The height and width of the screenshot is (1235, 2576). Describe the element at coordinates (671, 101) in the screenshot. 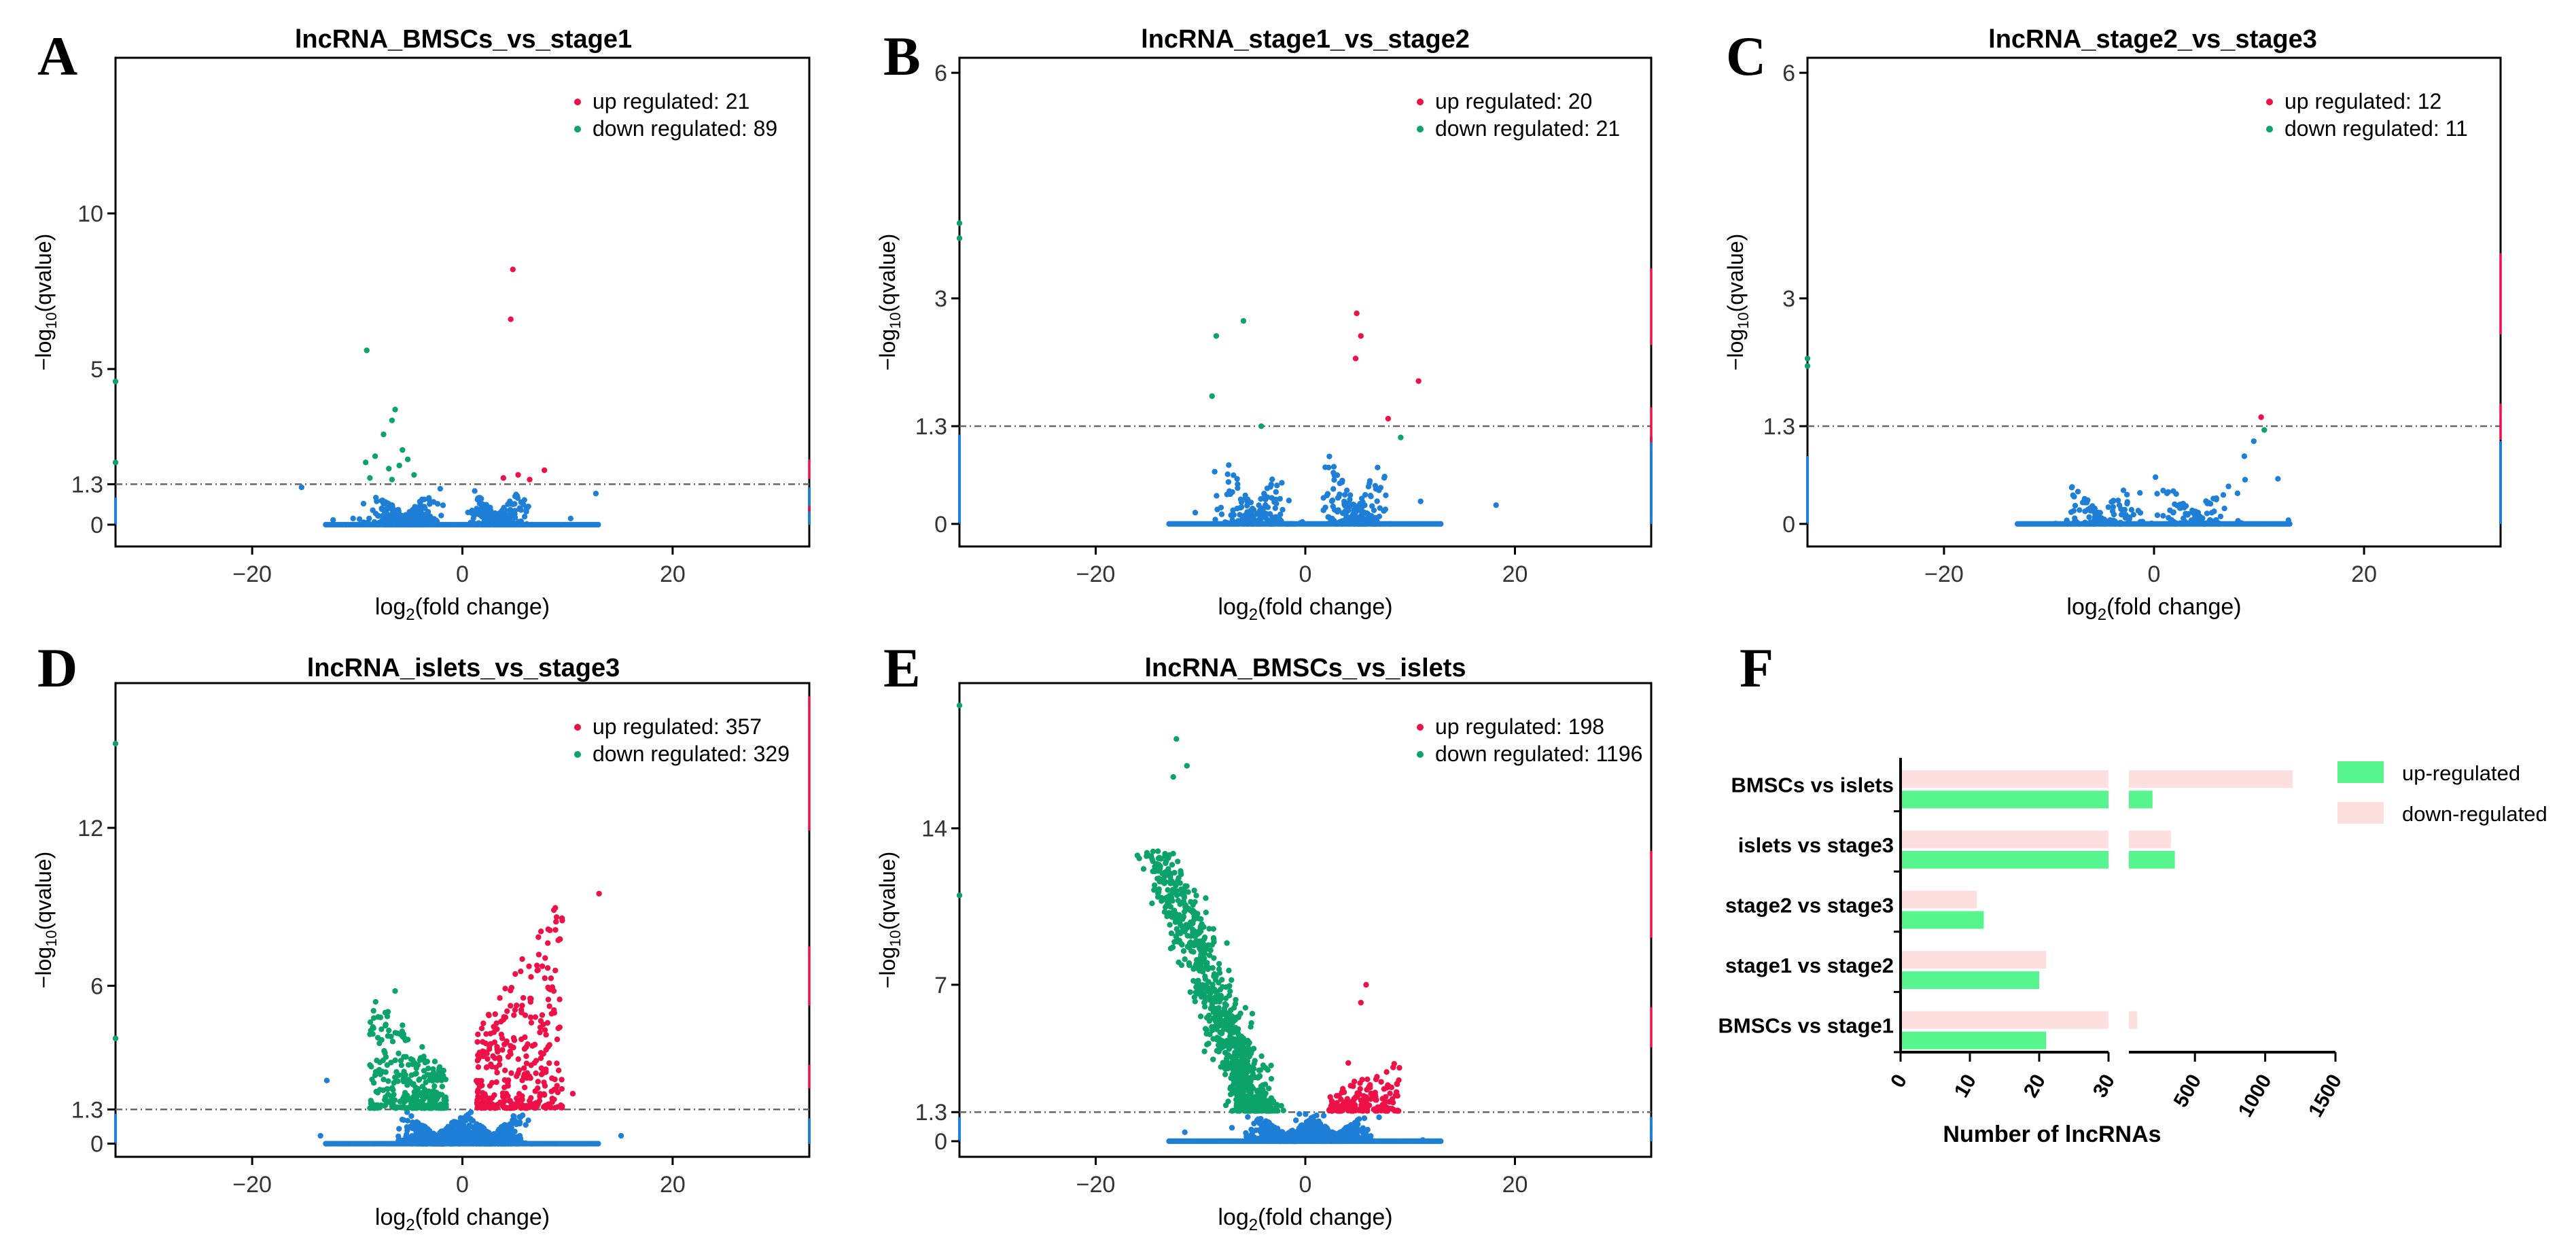

I see `legend-up-label: up regulated: 21` at that location.